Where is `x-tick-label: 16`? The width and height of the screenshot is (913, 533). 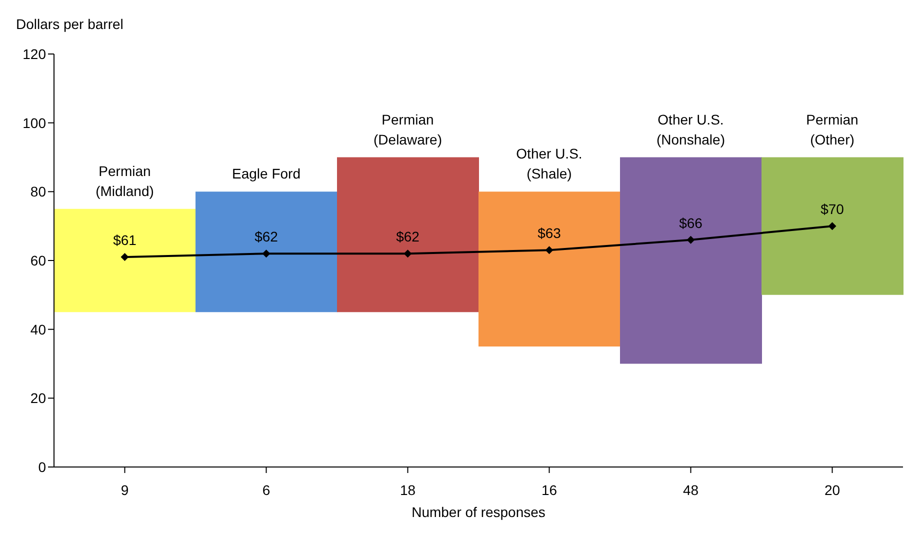
x-tick-label: 16 is located at coordinates (549, 490).